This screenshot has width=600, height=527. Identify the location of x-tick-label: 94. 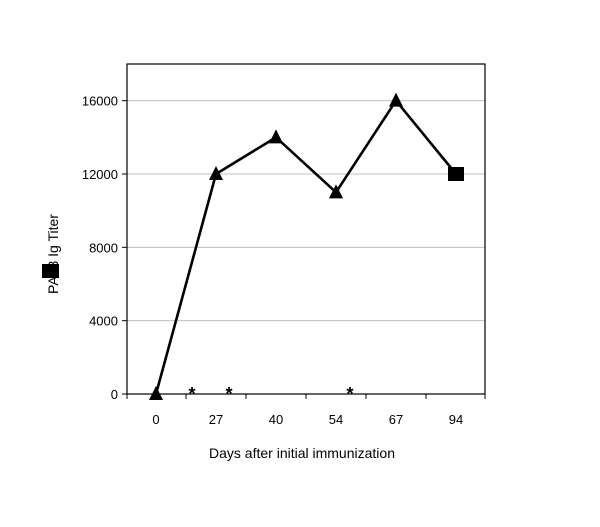
(456, 419).